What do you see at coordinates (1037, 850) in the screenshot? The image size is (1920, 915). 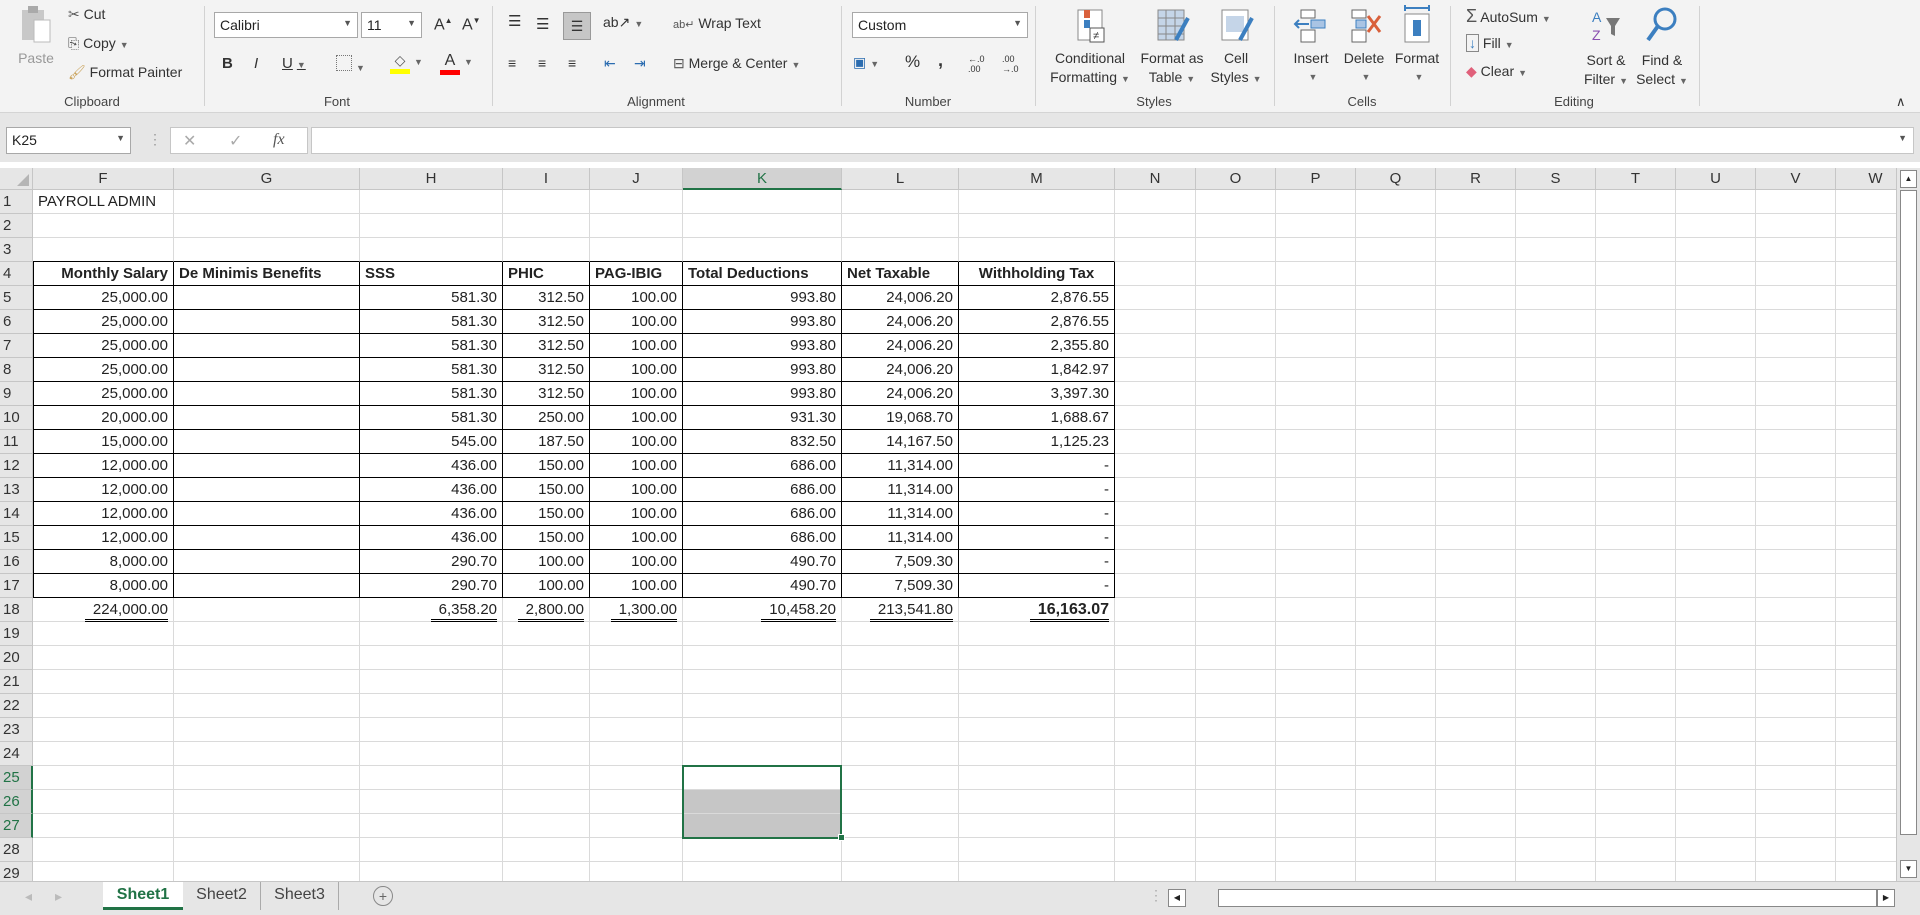 I see `cell-M28` at bounding box center [1037, 850].